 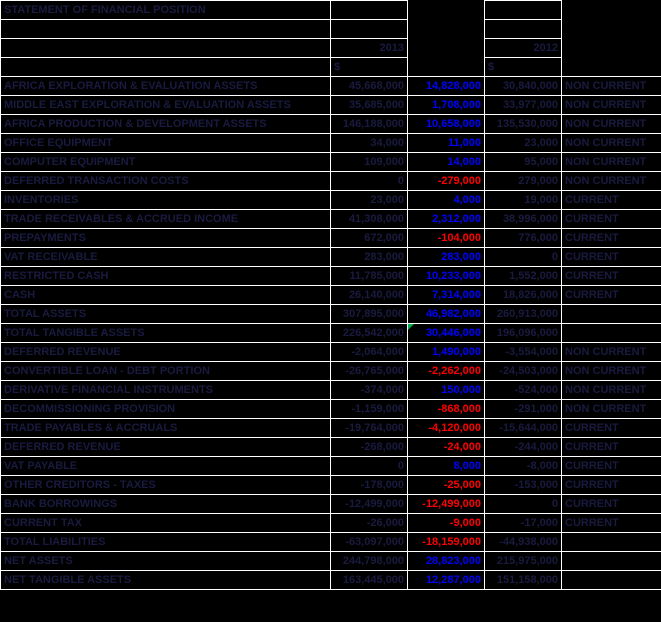 What do you see at coordinates (523, 105) in the screenshot?
I see `value-2012-cell: 33,977,000` at bounding box center [523, 105].